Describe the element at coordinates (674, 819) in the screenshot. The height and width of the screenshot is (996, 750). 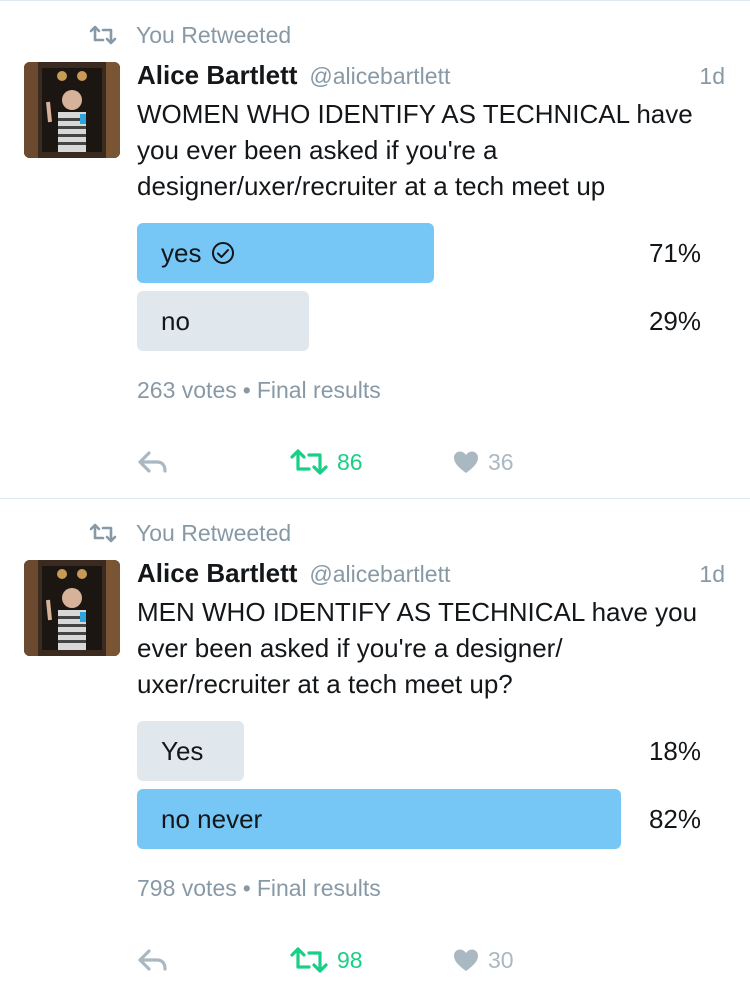
I see `poll-option-percent: 82%` at that location.